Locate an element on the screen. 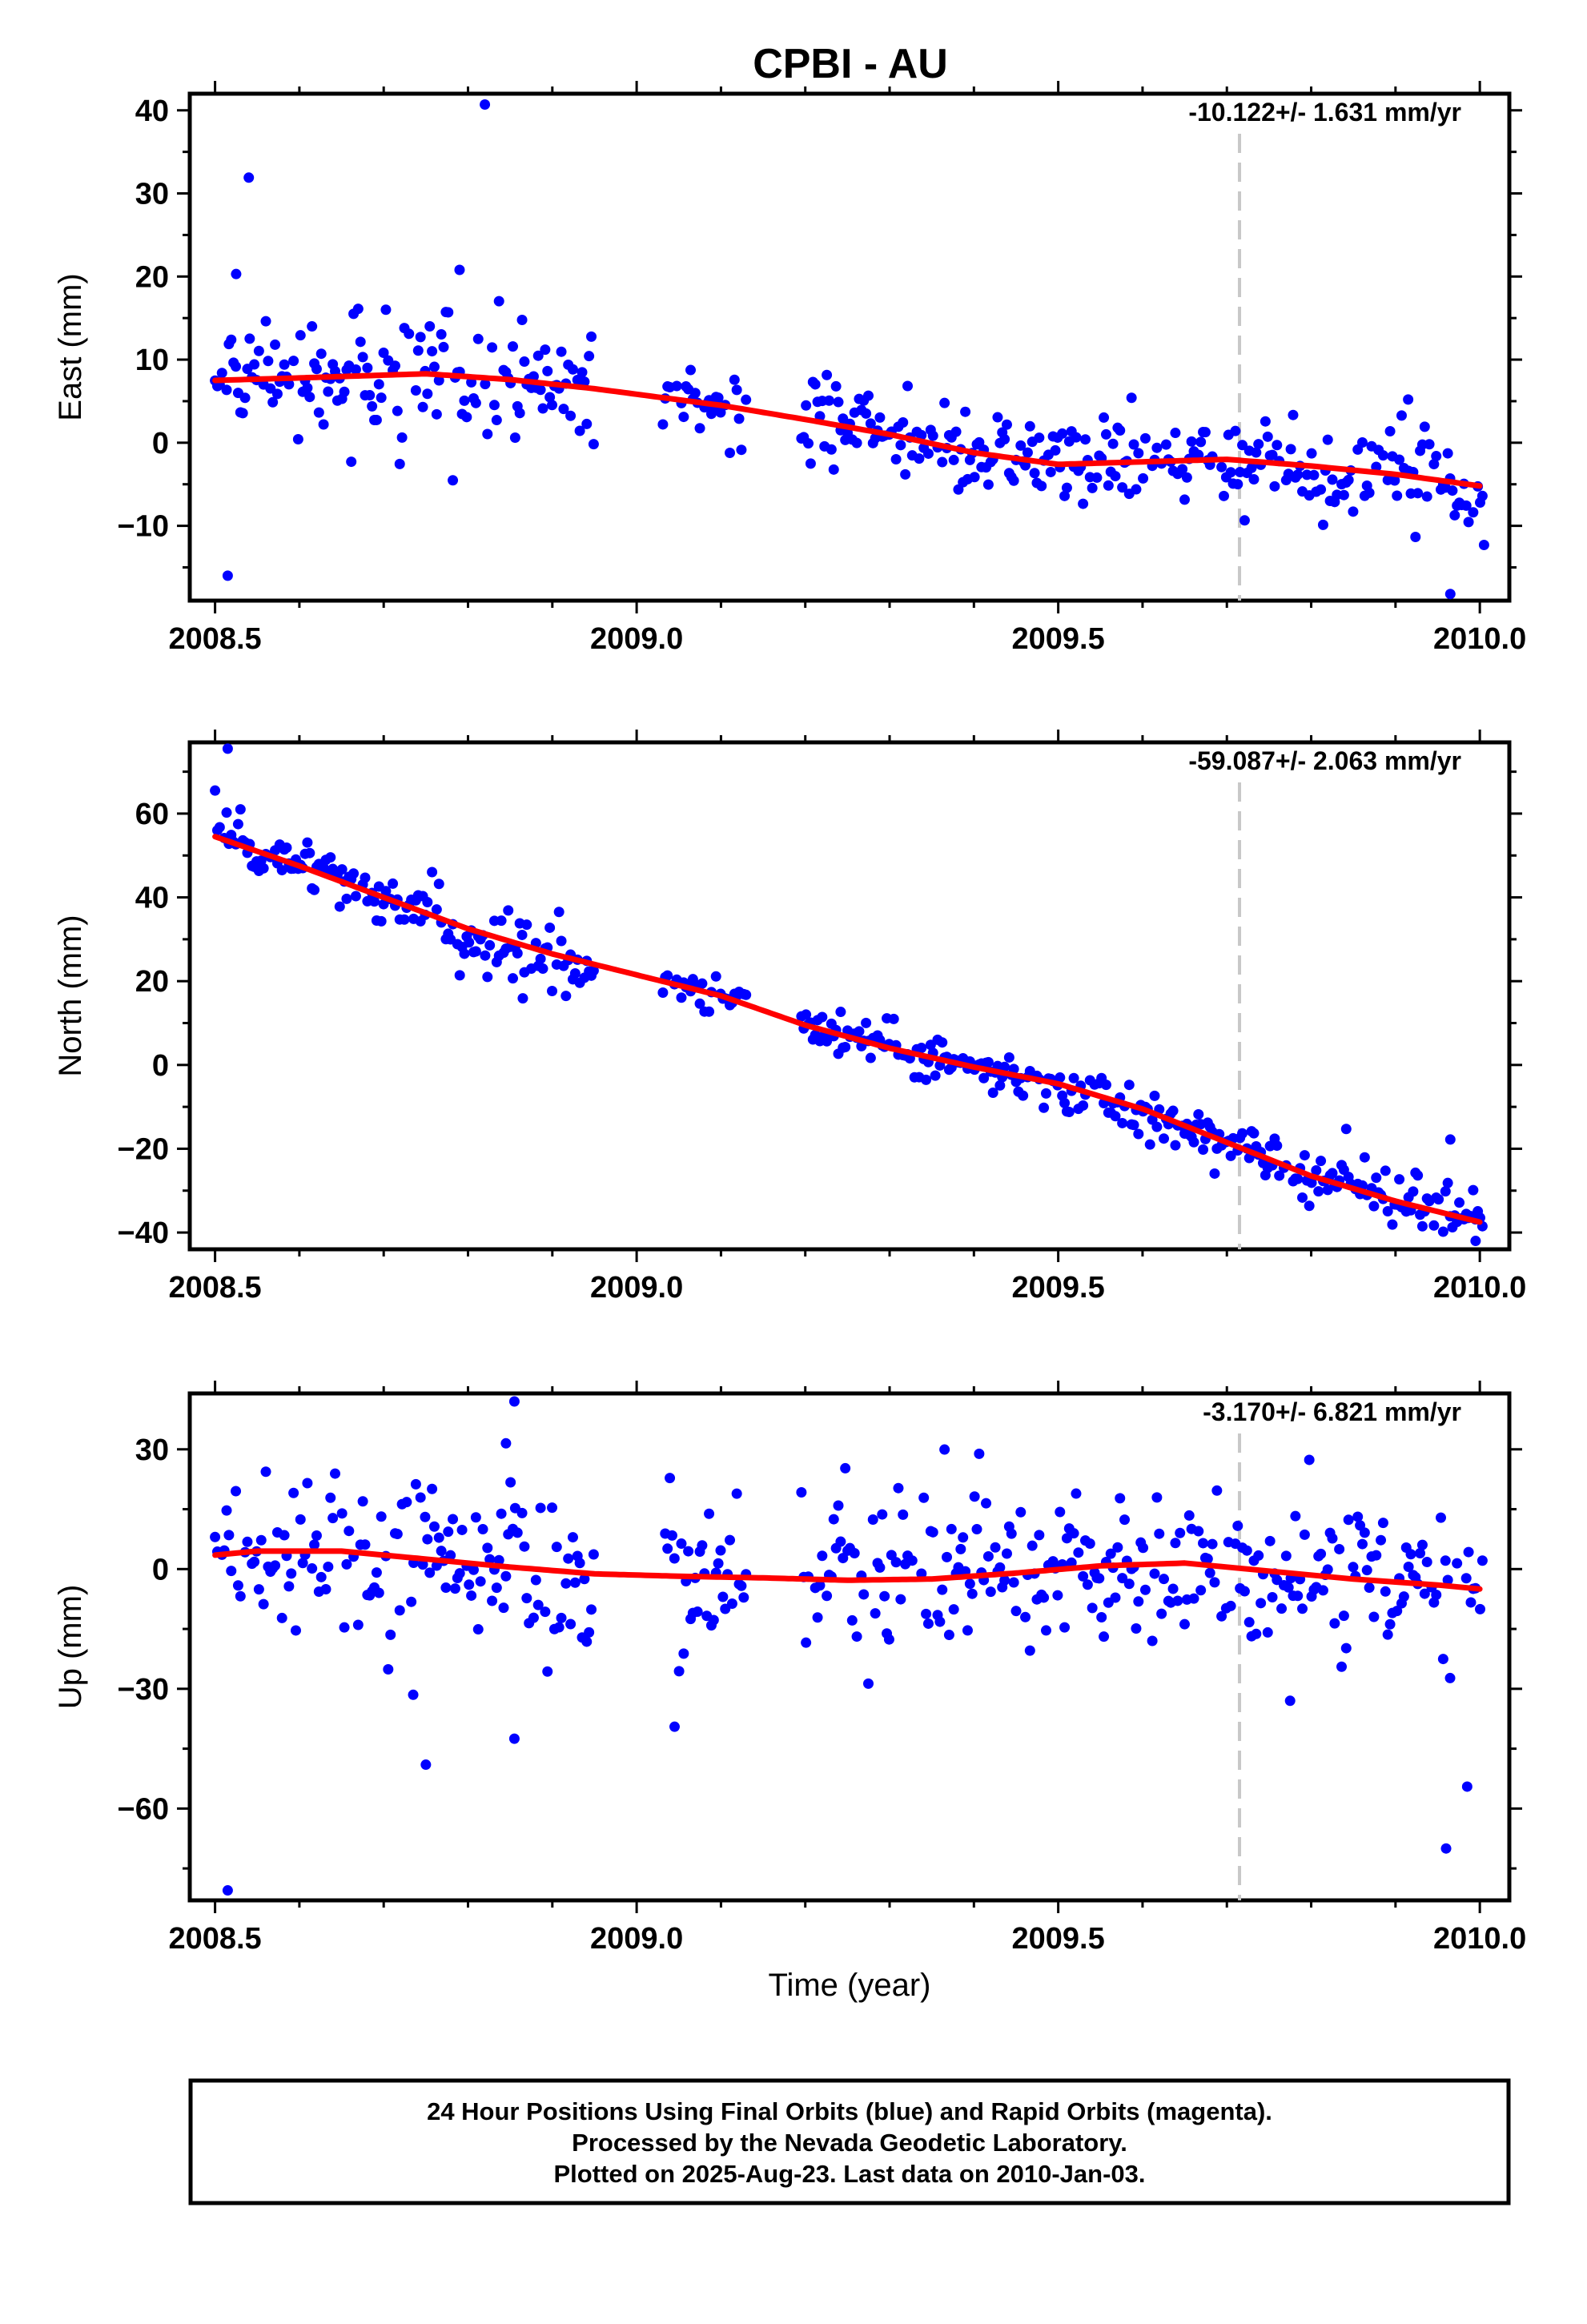 The height and width of the screenshot is (2324, 1587). north-outlier-point is located at coordinates (216, 790).